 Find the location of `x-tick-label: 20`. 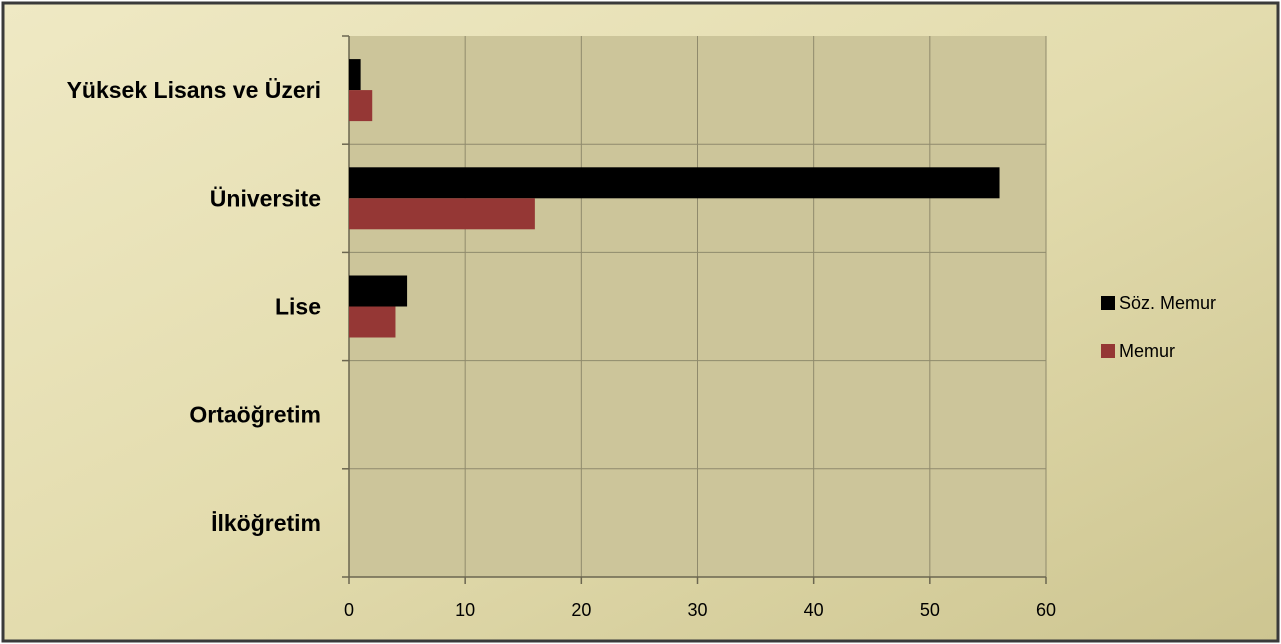

x-tick-label: 20 is located at coordinates (581, 610).